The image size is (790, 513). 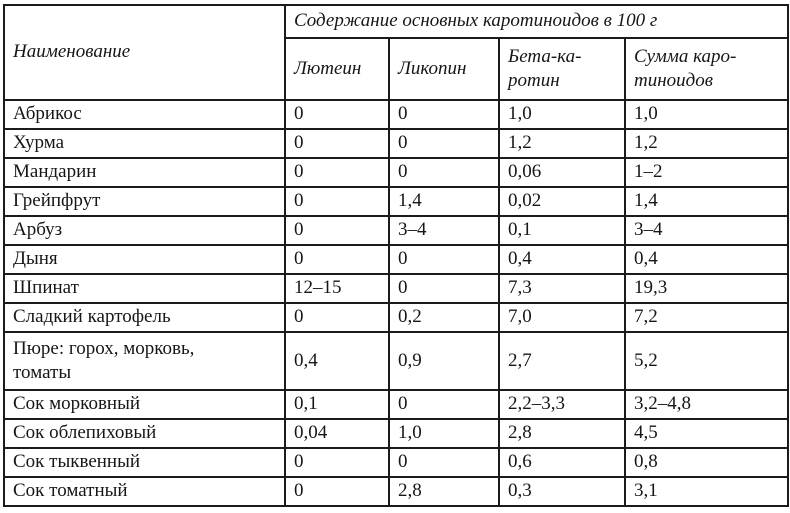 What do you see at coordinates (144, 462) in the screenshot?
I see `row-name: Сок тыквенный` at bounding box center [144, 462].